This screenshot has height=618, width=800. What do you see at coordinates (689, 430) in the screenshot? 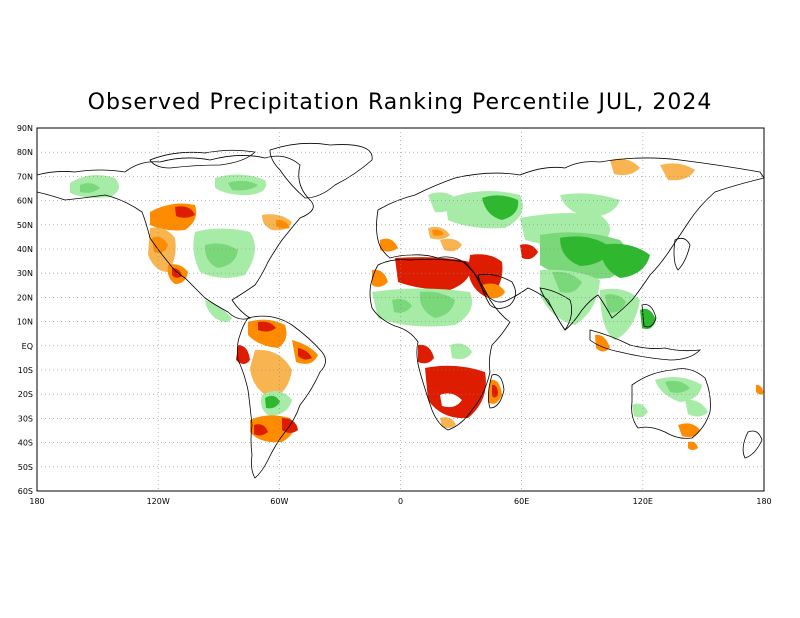
I see `region-aus-se-dry` at bounding box center [689, 430].